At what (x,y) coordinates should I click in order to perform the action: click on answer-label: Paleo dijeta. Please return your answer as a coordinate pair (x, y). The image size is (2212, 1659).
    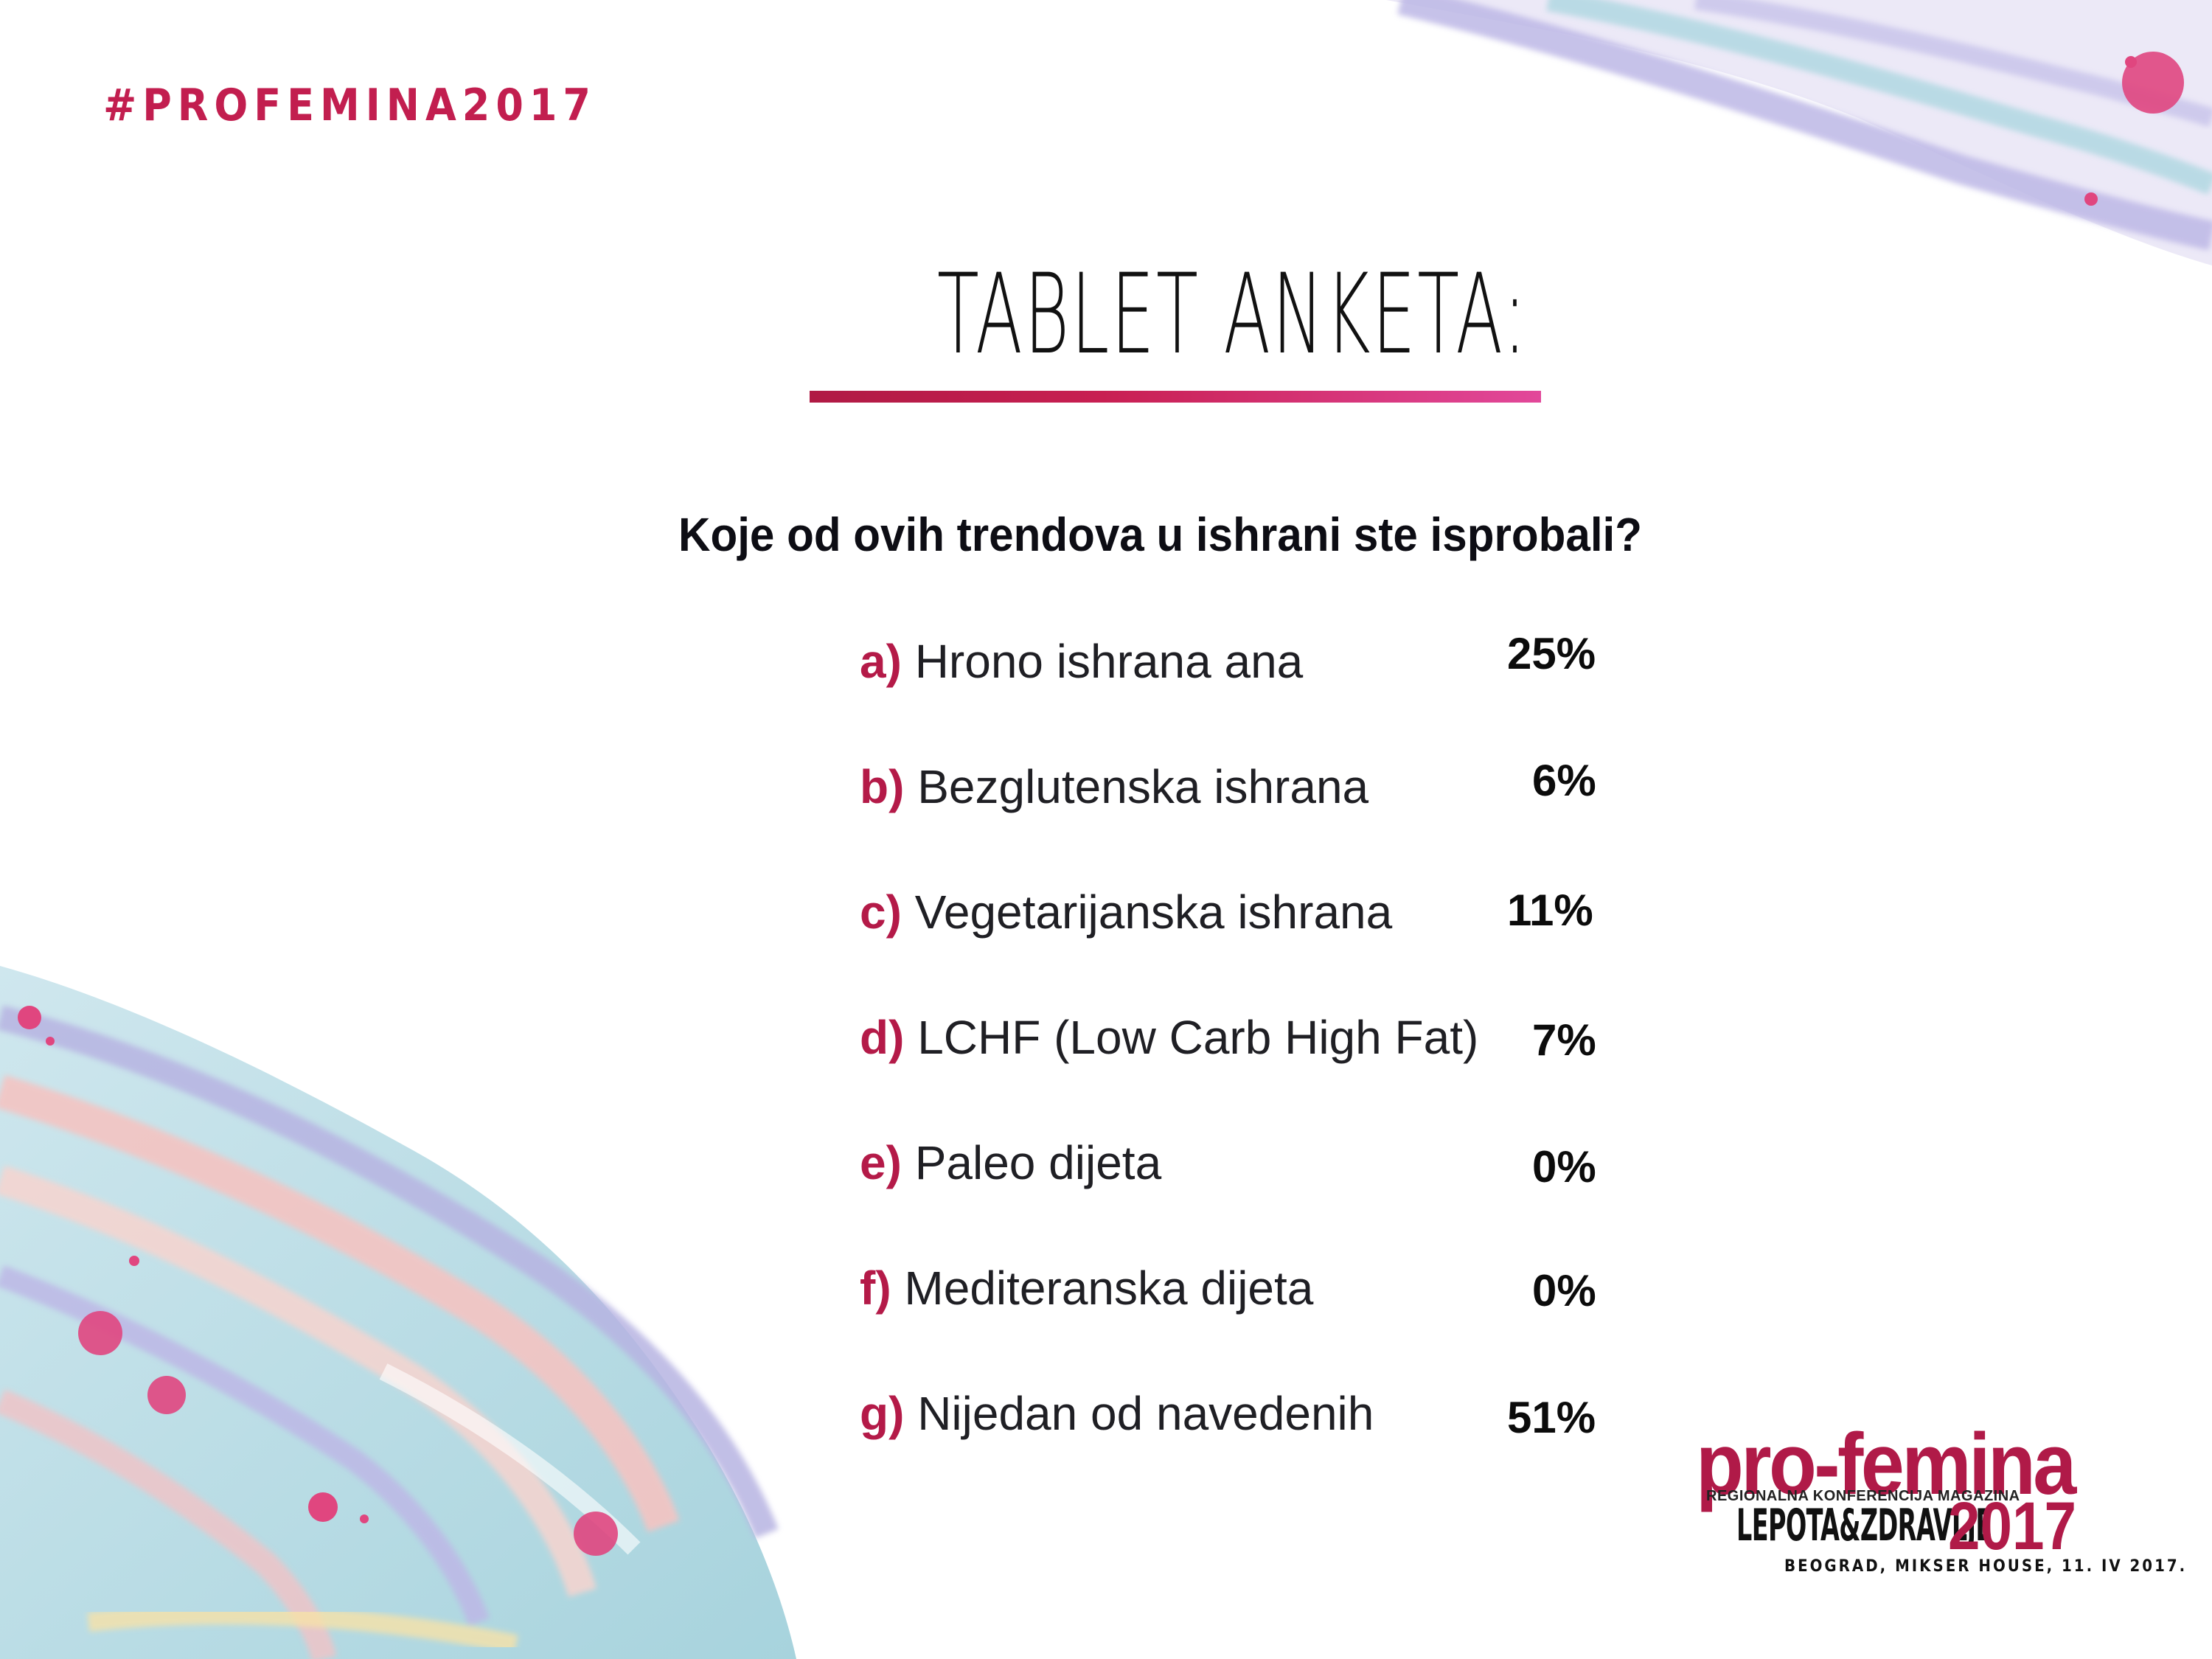
    Looking at the image, I should click on (1038, 1162).